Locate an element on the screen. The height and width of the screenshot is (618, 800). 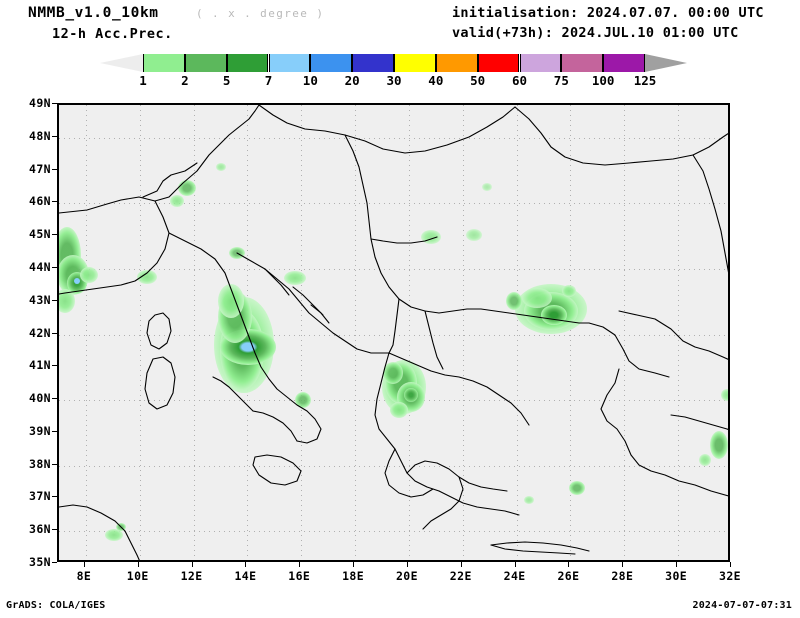
lat-label-49N: 49N is located at coordinates (40, 103).